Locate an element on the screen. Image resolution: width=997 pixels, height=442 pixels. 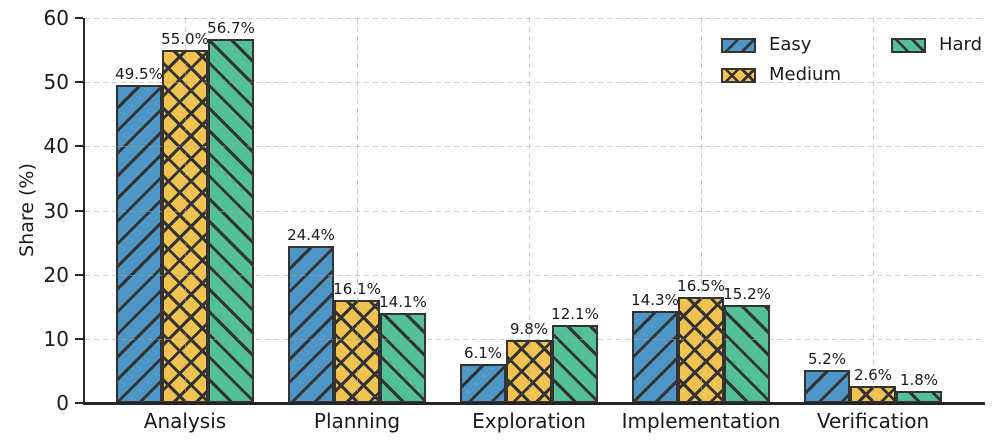
x-tick-label-analysis: Analysis is located at coordinates (185, 421).